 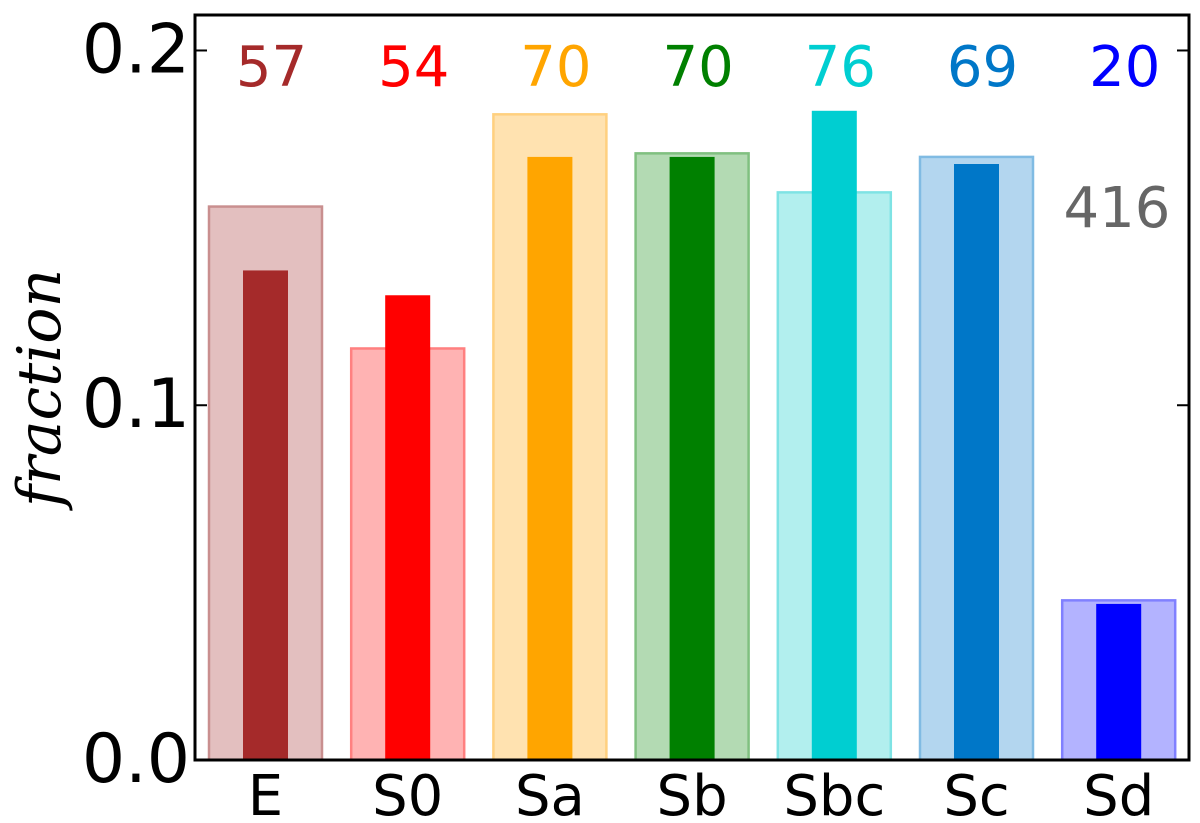 I want to click on solid-bar-sa, so click(x=550, y=458).